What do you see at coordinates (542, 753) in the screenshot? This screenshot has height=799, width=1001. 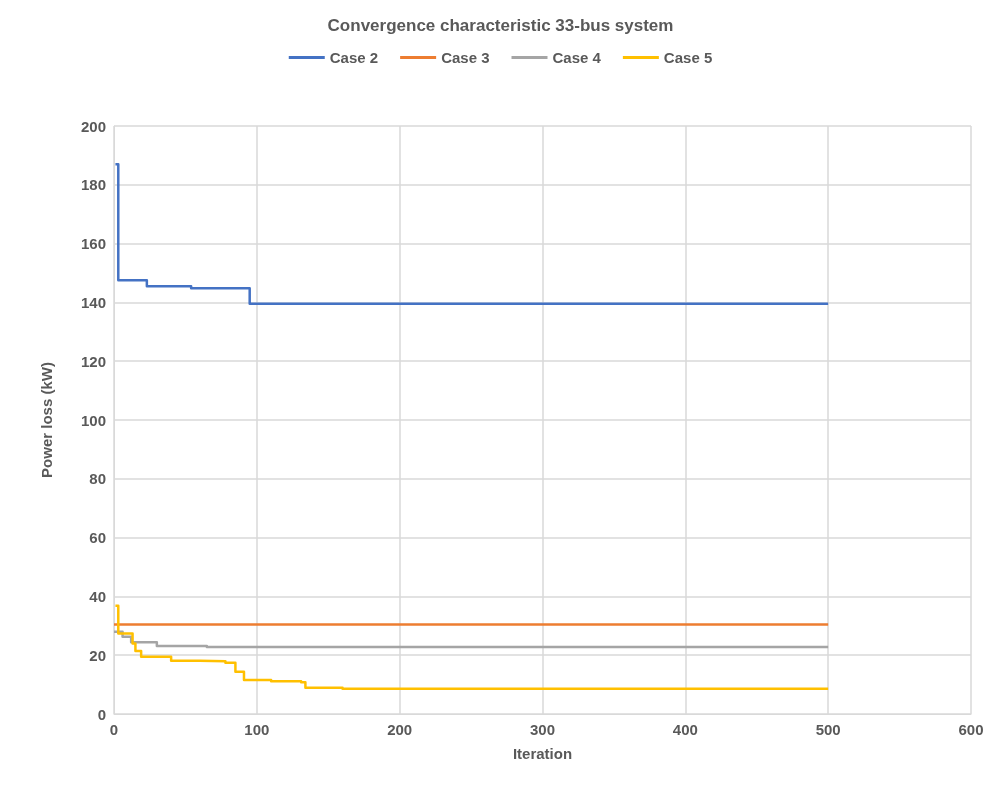 I see `x-axis-title: Iteration` at bounding box center [542, 753].